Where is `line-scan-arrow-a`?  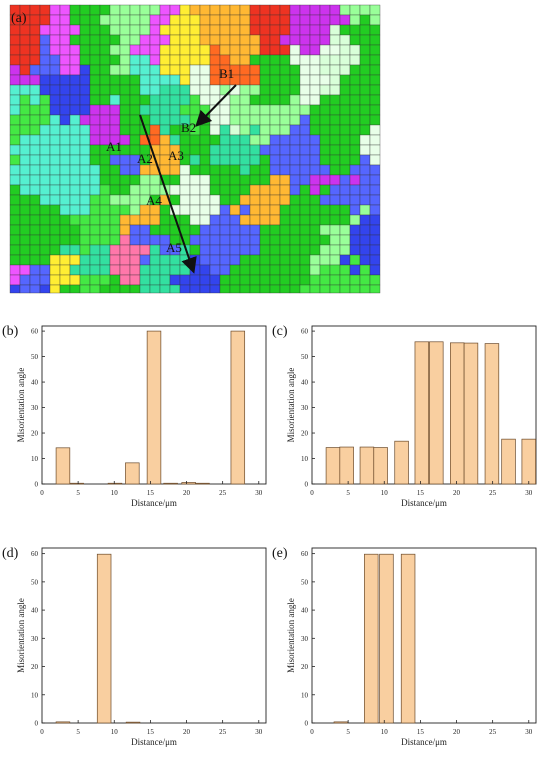
line-scan-arrow-a is located at coordinates (168, 194).